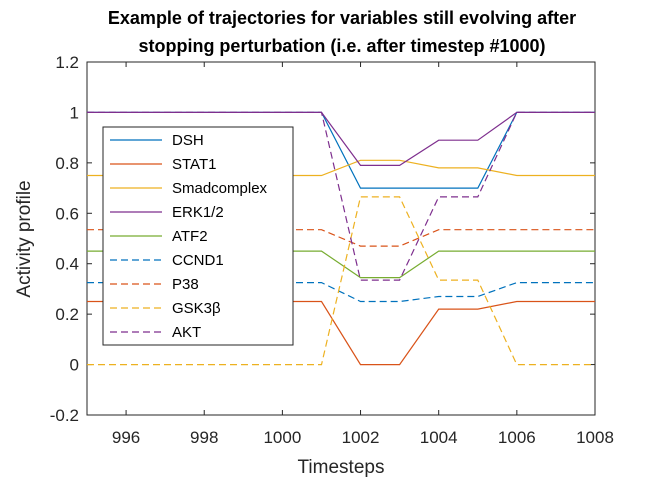 The height and width of the screenshot is (479, 658). Describe the element at coordinates (190, 236) in the screenshot. I see `legend-label: ATF2` at that location.